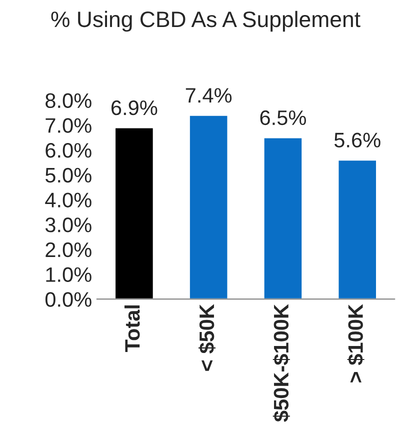  Describe the element at coordinates (69, 250) in the screenshot. I see `y-tick-label: 2.0%` at that location.